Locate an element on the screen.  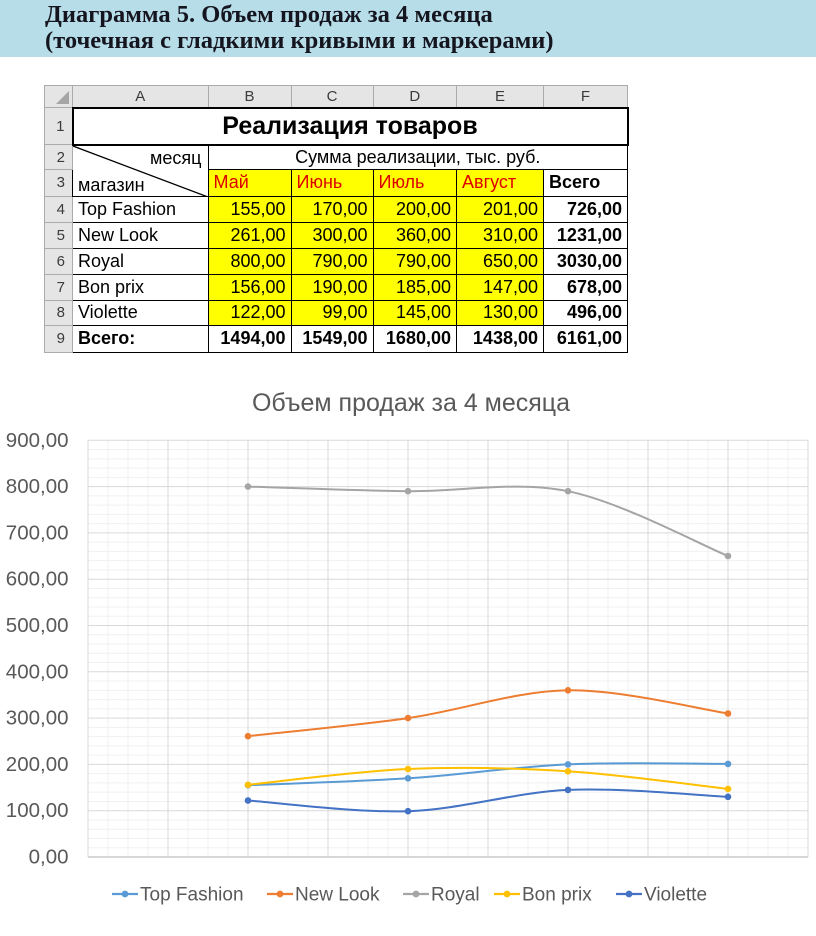
svg-text: 700,00 is located at coordinates (37, 532).